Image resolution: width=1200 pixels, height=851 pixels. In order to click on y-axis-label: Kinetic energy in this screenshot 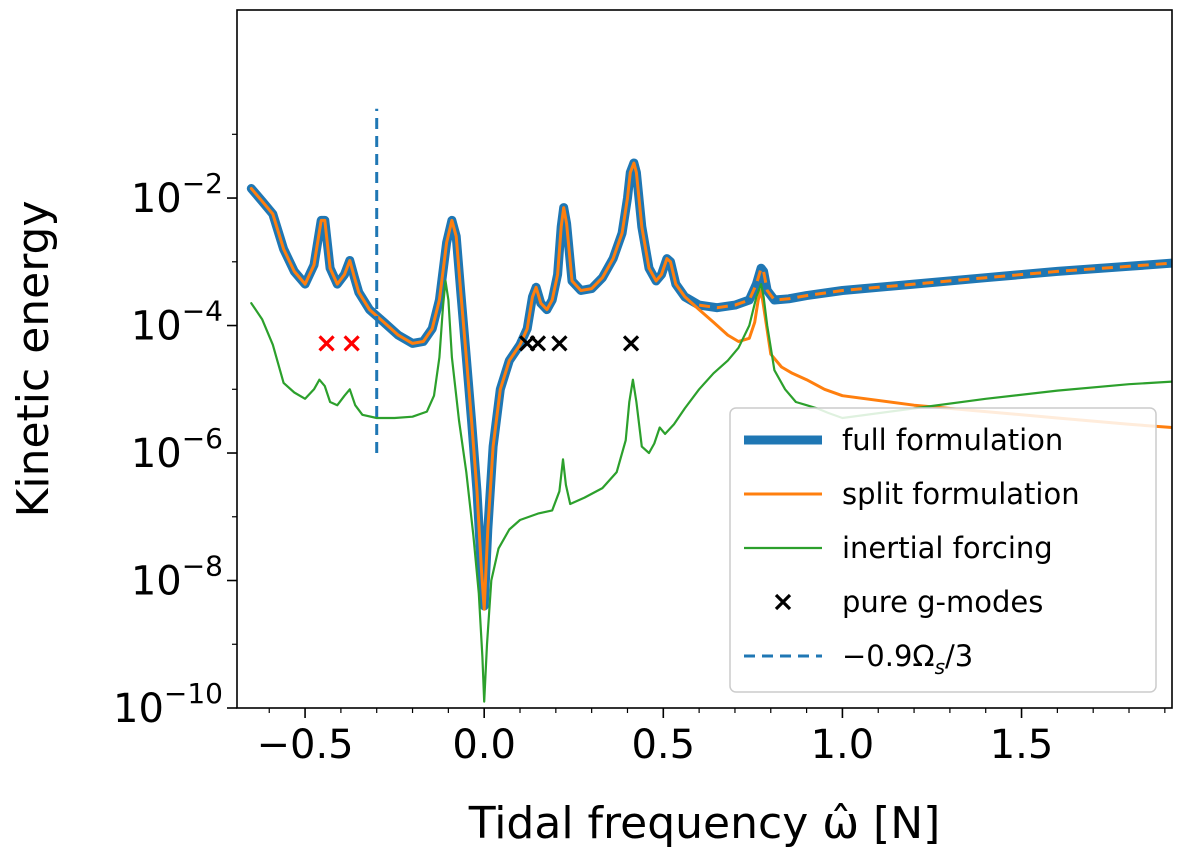, I will do `click(33, 358)`.